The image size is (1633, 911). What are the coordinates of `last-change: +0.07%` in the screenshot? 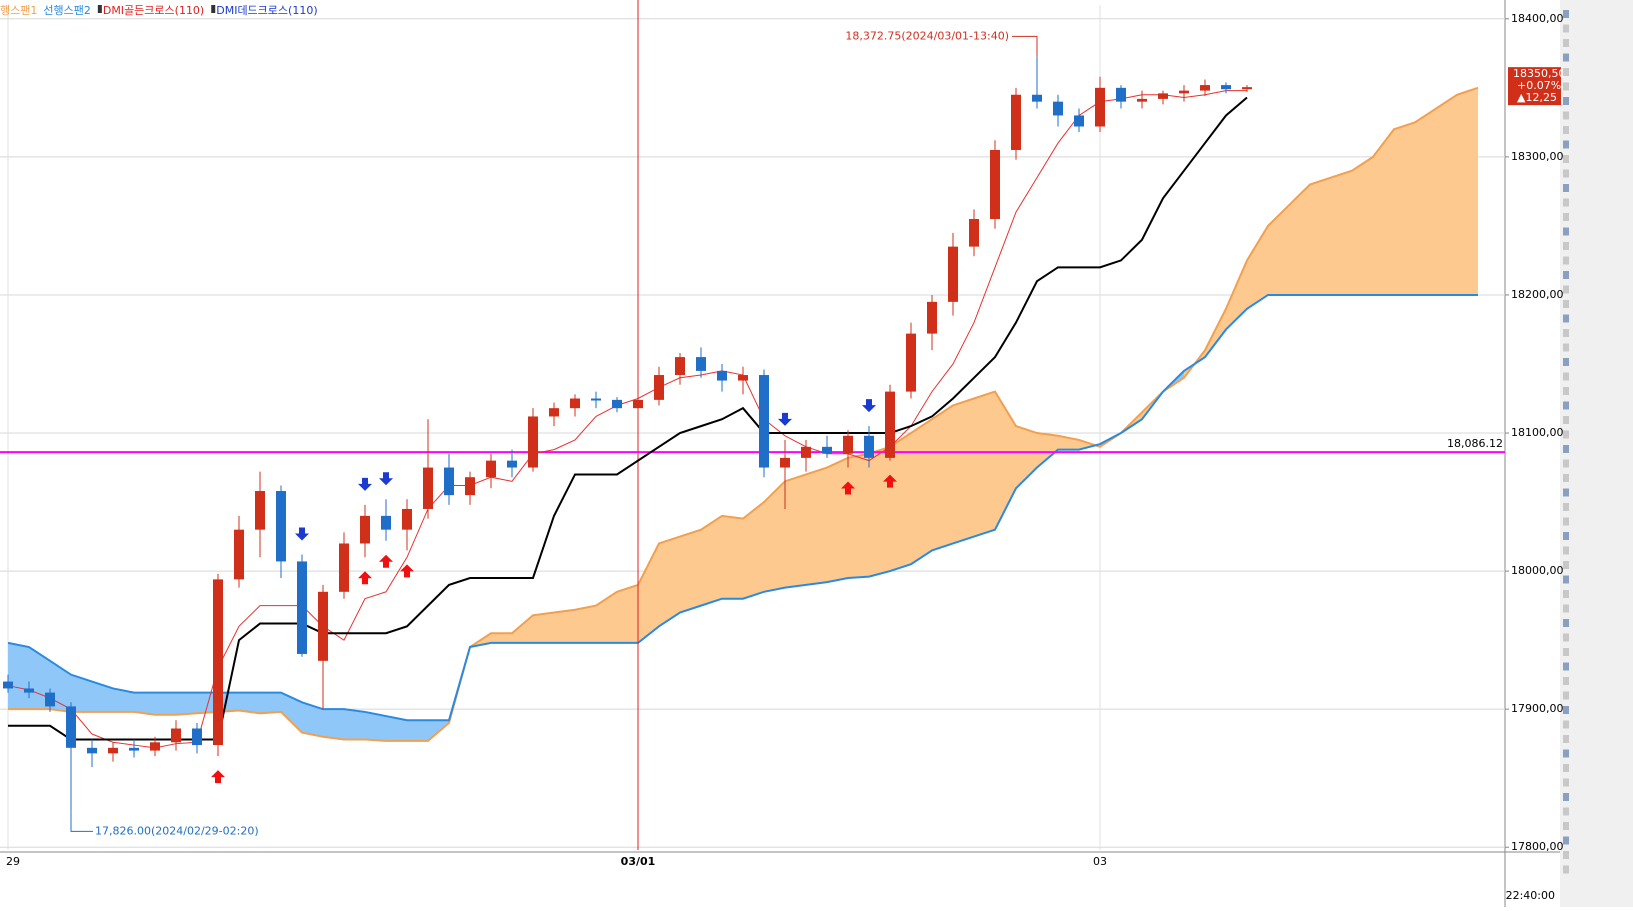 It's located at (1539, 85).